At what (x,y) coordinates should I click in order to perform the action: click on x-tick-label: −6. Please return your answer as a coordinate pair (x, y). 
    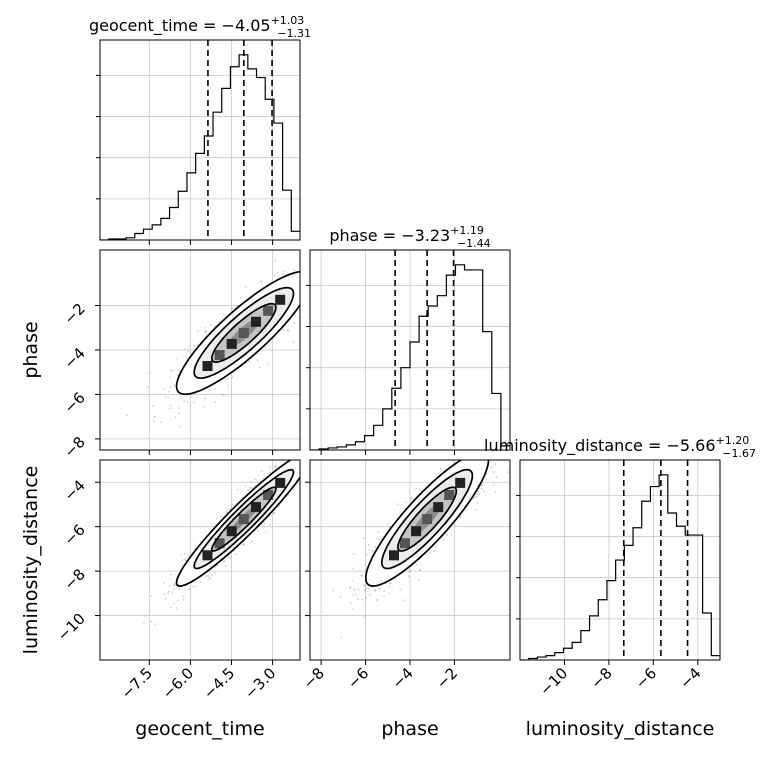
    Looking at the image, I should click on (646, 678).